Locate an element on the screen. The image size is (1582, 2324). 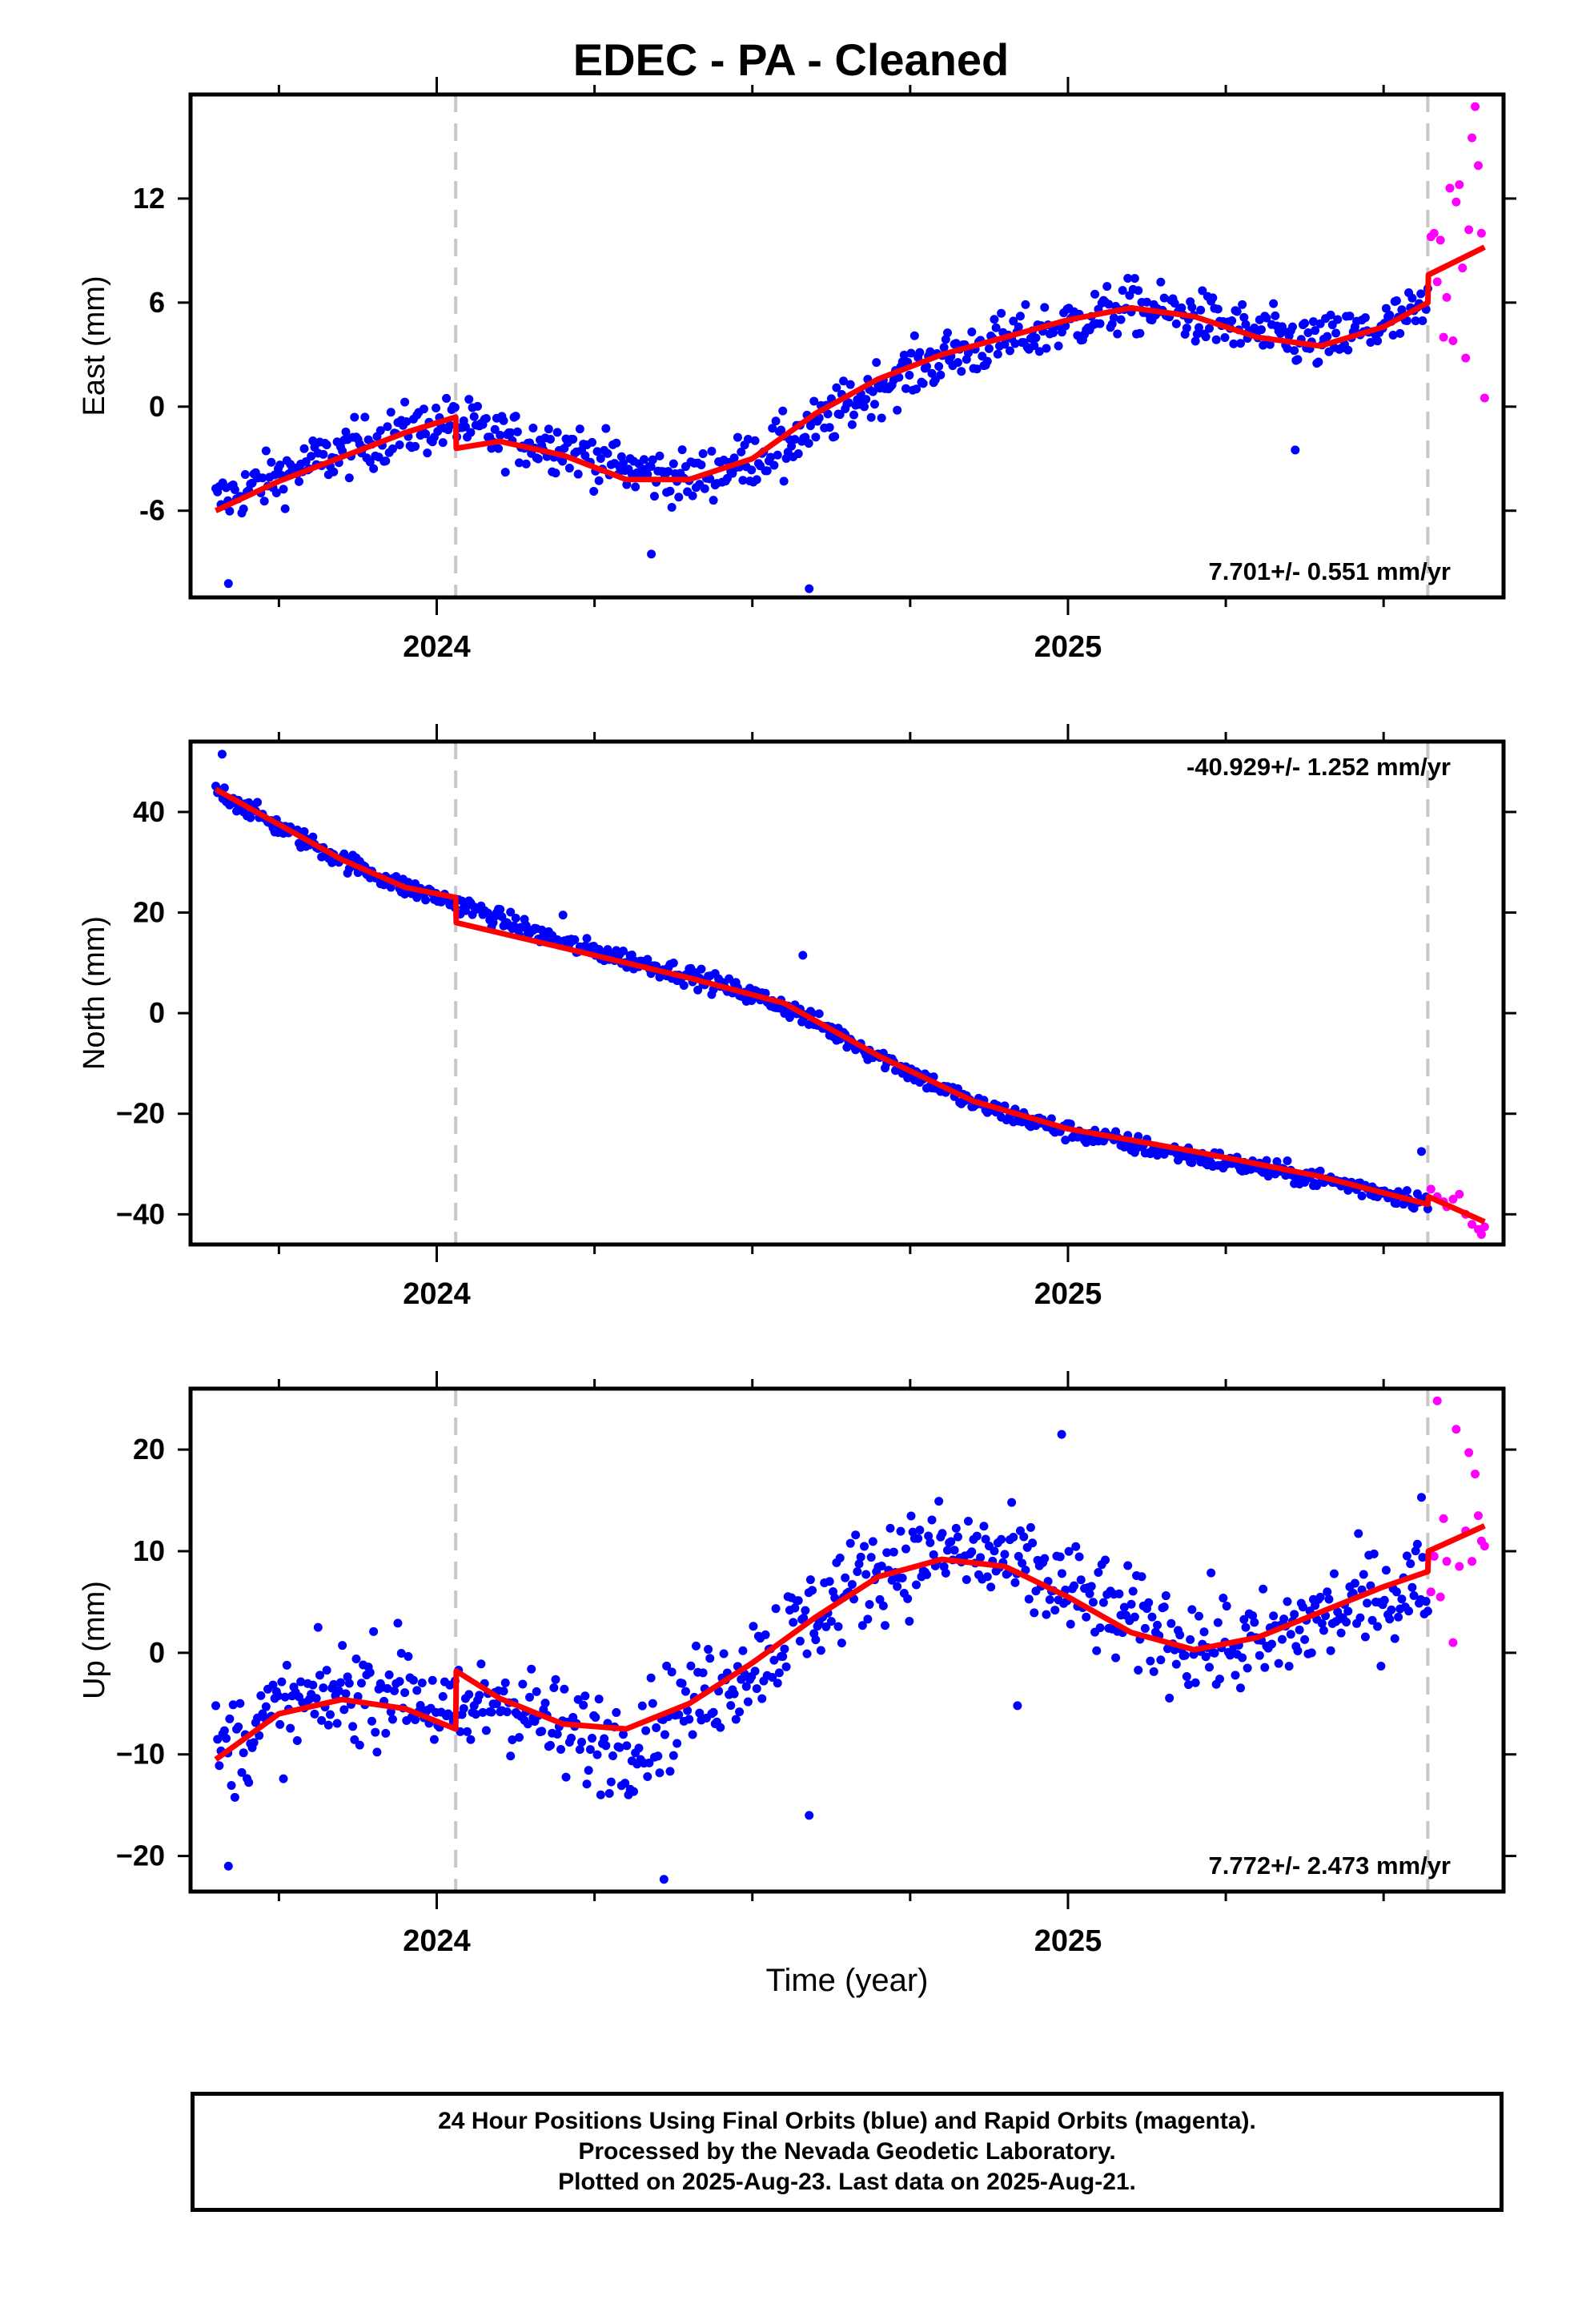
y-tick-label: -6 is located at coordinates (152, 511).